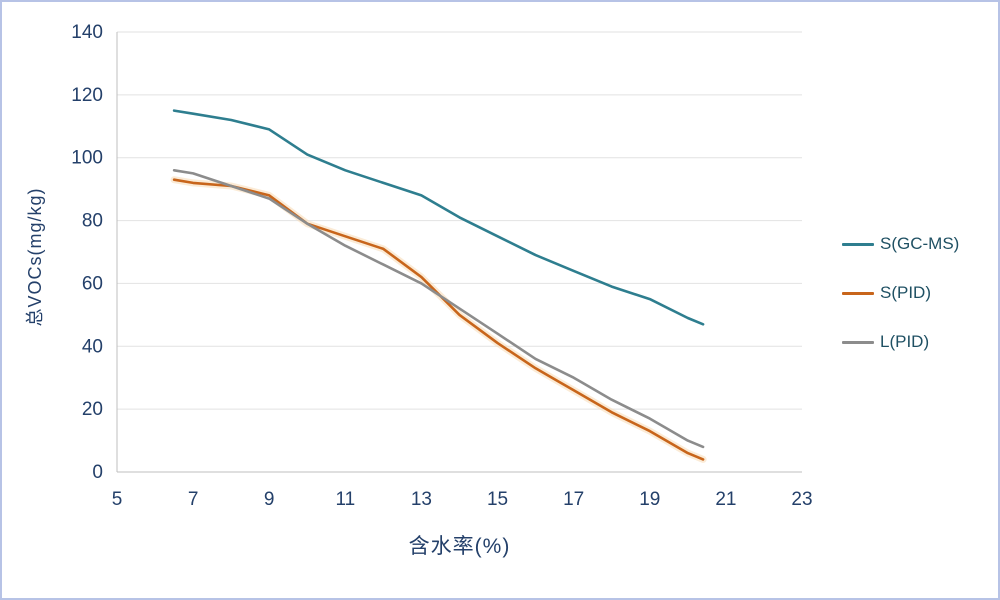 The height and width of the screenshot is (600, 1000). What do you see at coordinates (193, 499) in the screenshot?
I see `x-tick-label: 7` at bounding box center [193, 499].